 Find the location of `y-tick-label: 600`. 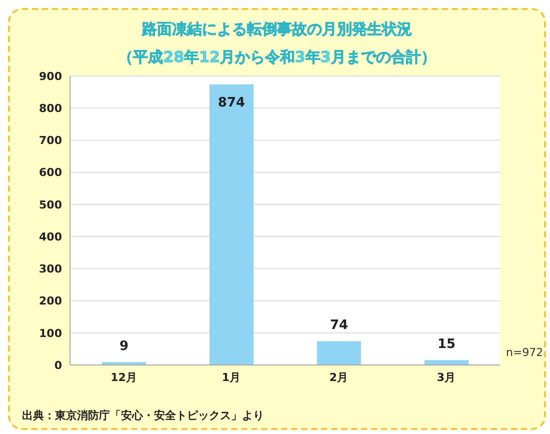

y-tick-label: 600 is located at coordinates (50, 173).